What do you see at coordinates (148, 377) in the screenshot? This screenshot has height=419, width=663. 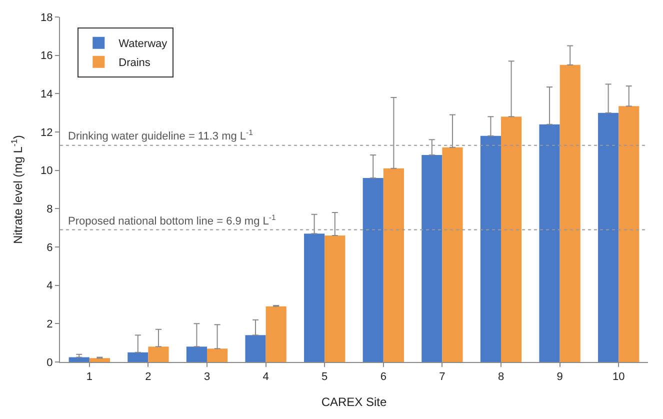 I see `x-tick-label: 2` at bounding box center [148, 377].